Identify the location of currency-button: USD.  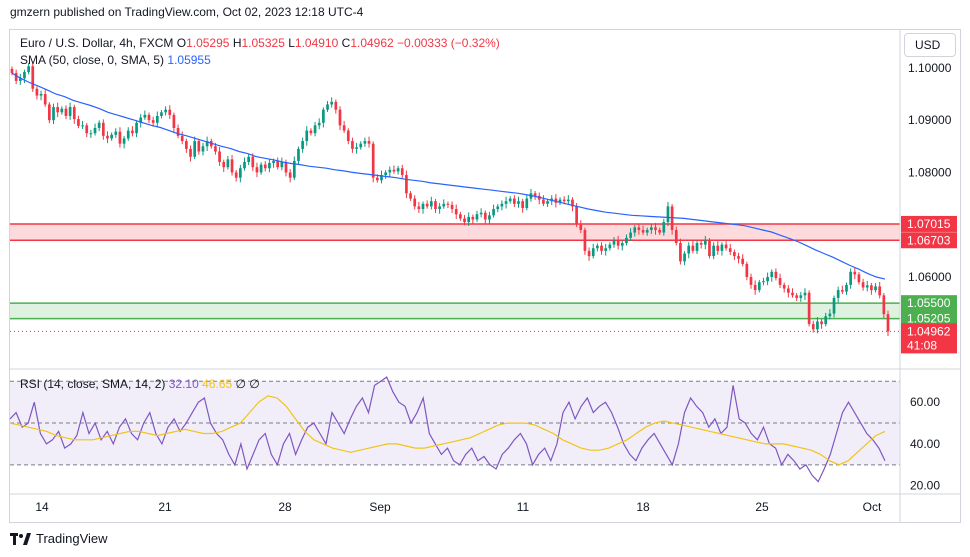
(930, 45).